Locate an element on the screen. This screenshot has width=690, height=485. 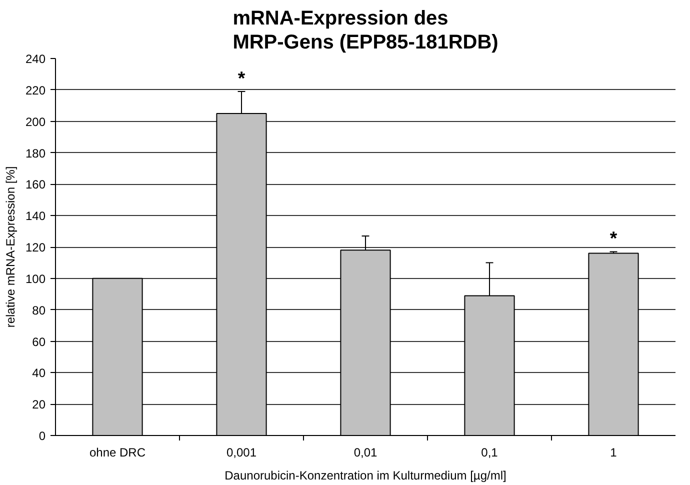
y-tick-label: 0 is located at coordinates (42, 436).